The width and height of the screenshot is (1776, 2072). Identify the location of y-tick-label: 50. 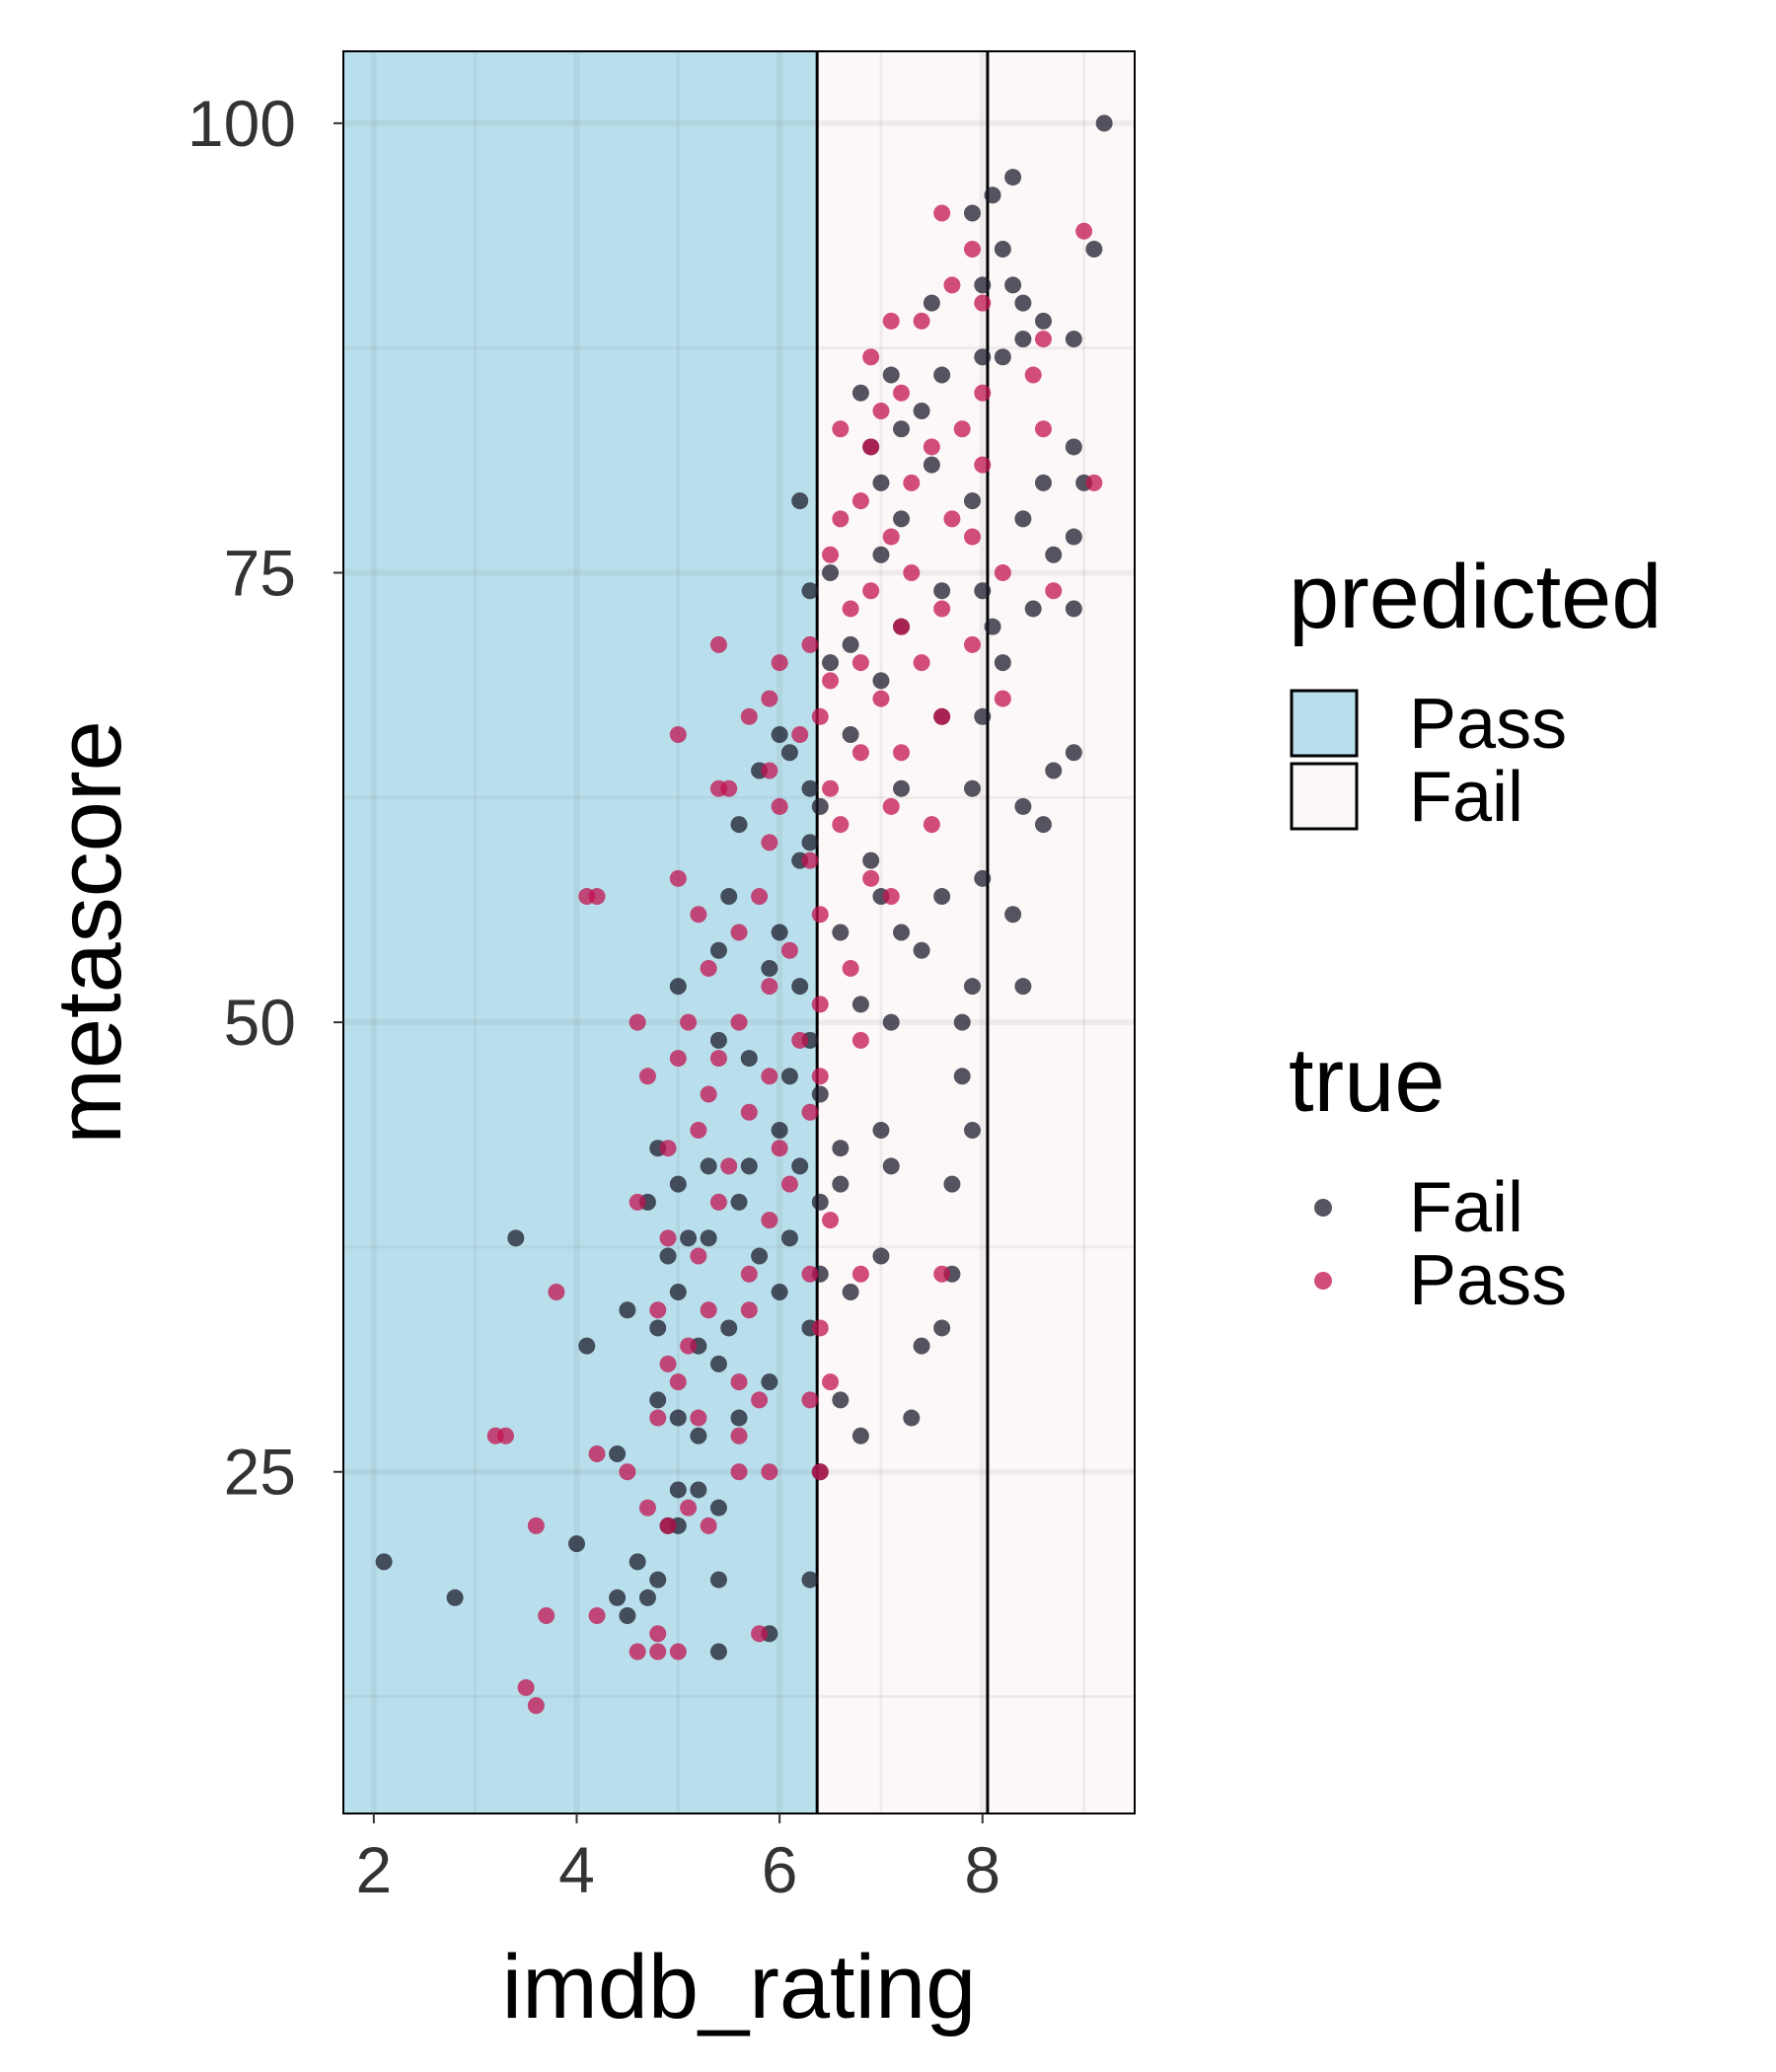
(260, 1023).